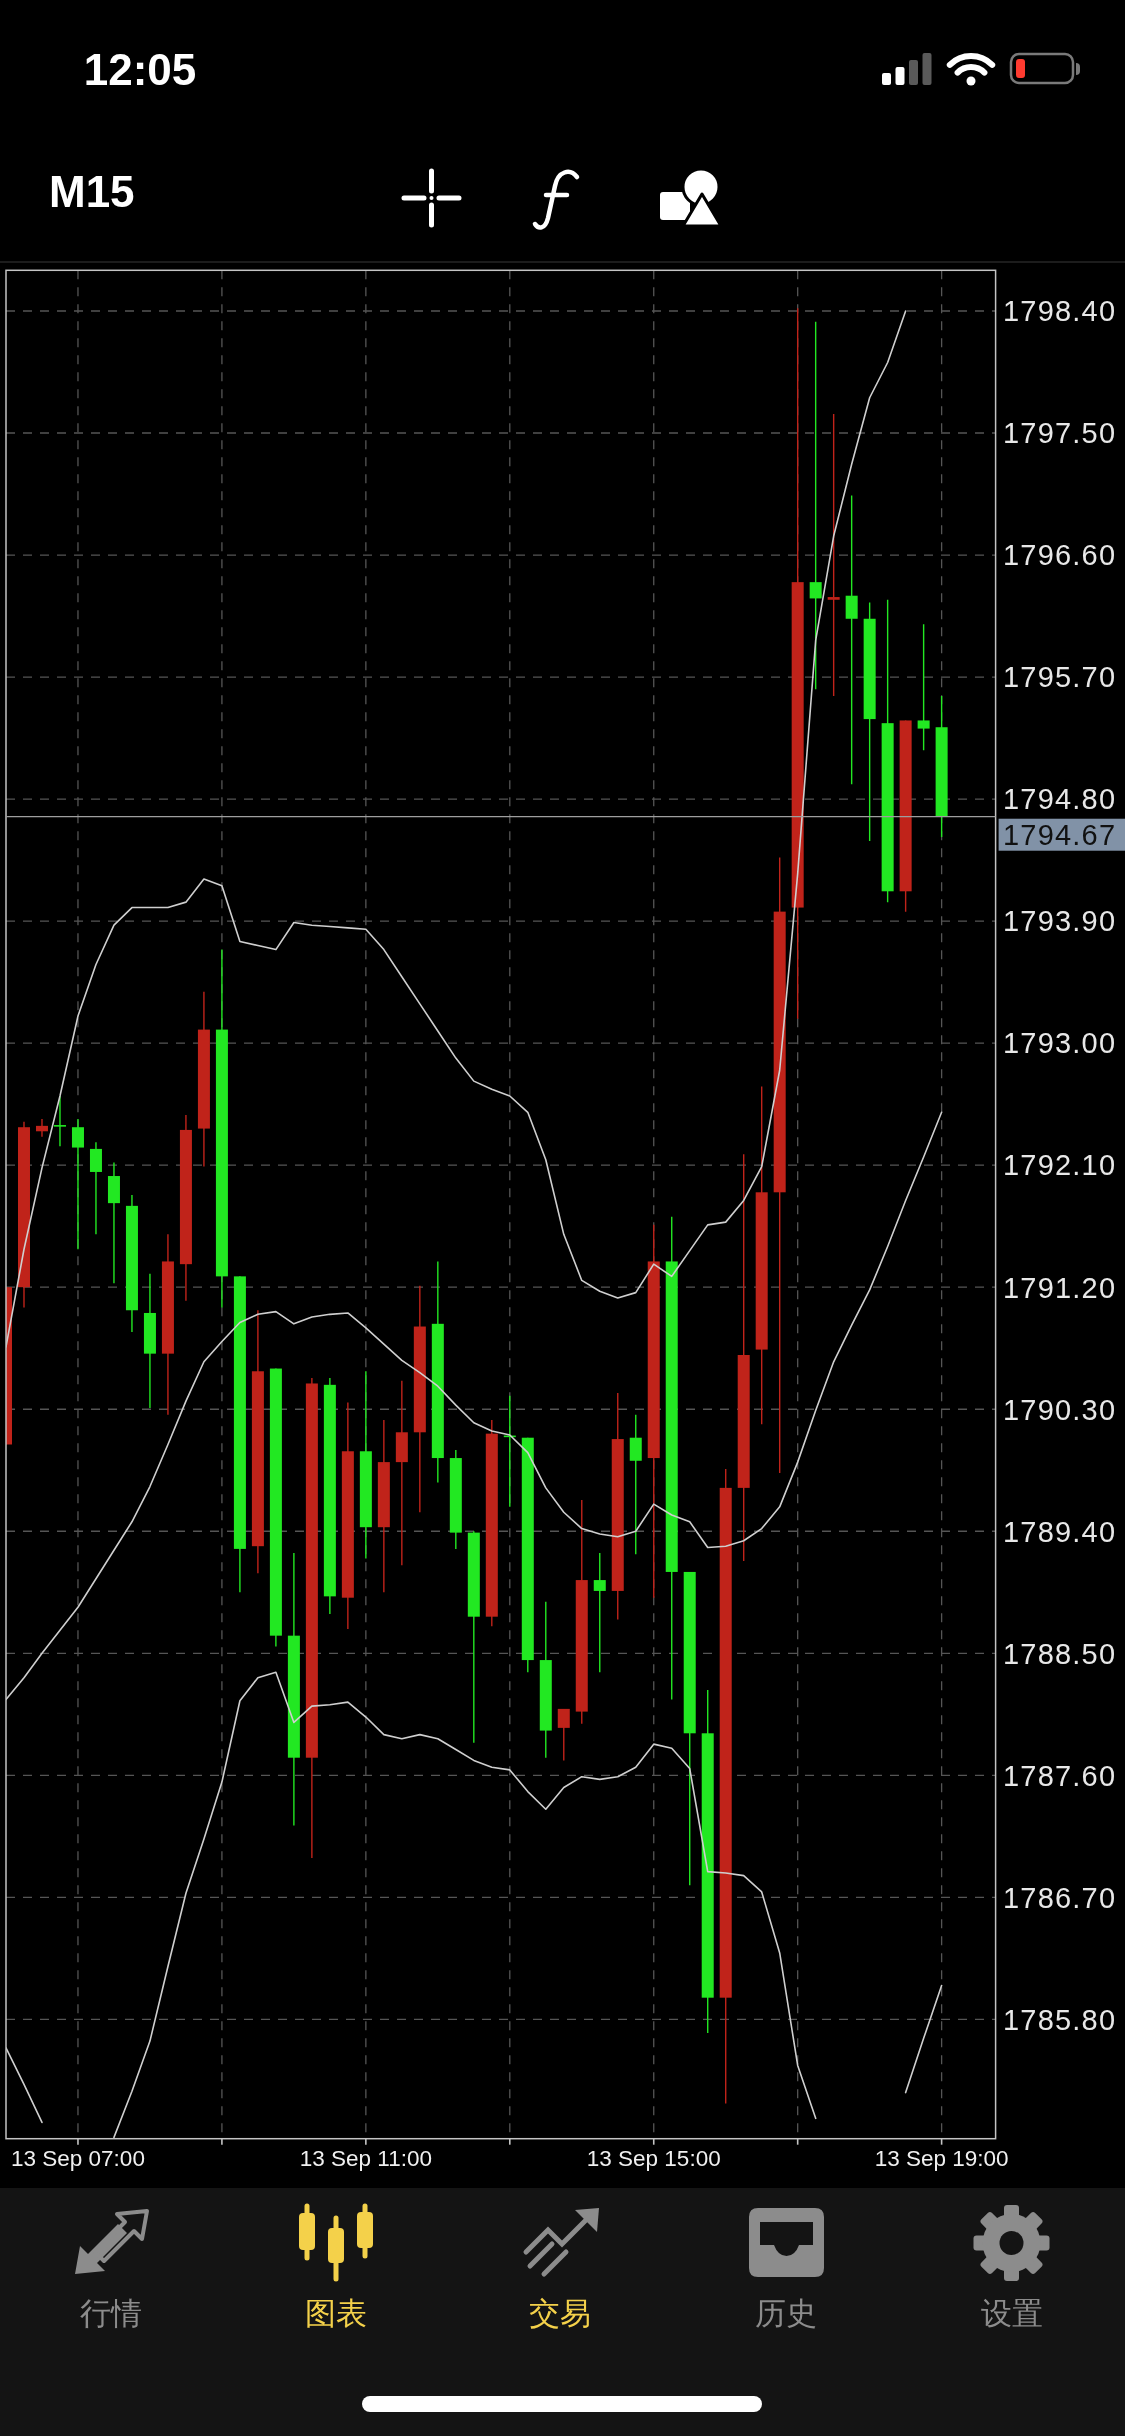  What do you see at coordinates (653, 2158) in the screenshot?
I see `x-tick-label: 13 Sep 15:00` at bounding box center [653, 2158].